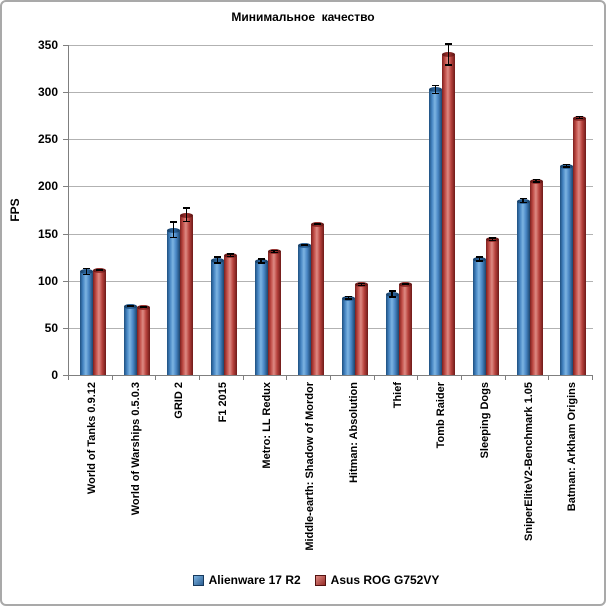 The width and height of the screenshot is (606, 606). Describe the element at coordinates (303, 580) in the screenshot. I see `legend: Alienware 17 R2 Asus ROG G752VY` at that location.